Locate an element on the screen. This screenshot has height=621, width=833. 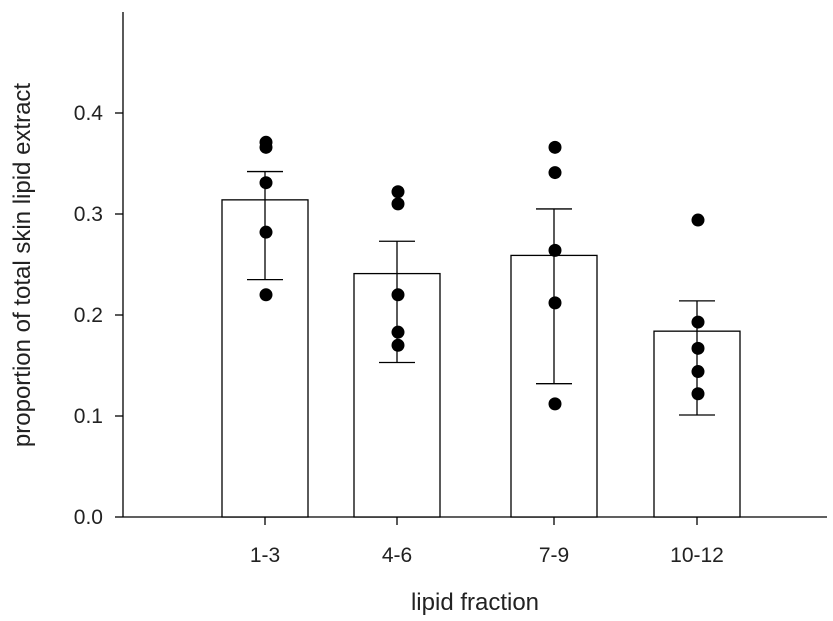
x-tick-label: 7-9 is located at coordinates (554, 555).